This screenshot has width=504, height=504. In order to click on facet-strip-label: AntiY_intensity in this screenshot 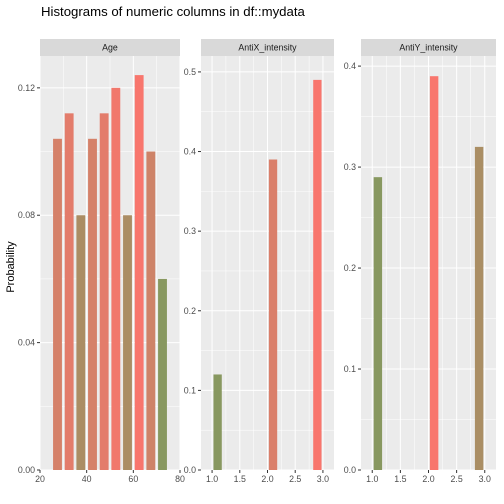, I will do `click(428, 48)`.